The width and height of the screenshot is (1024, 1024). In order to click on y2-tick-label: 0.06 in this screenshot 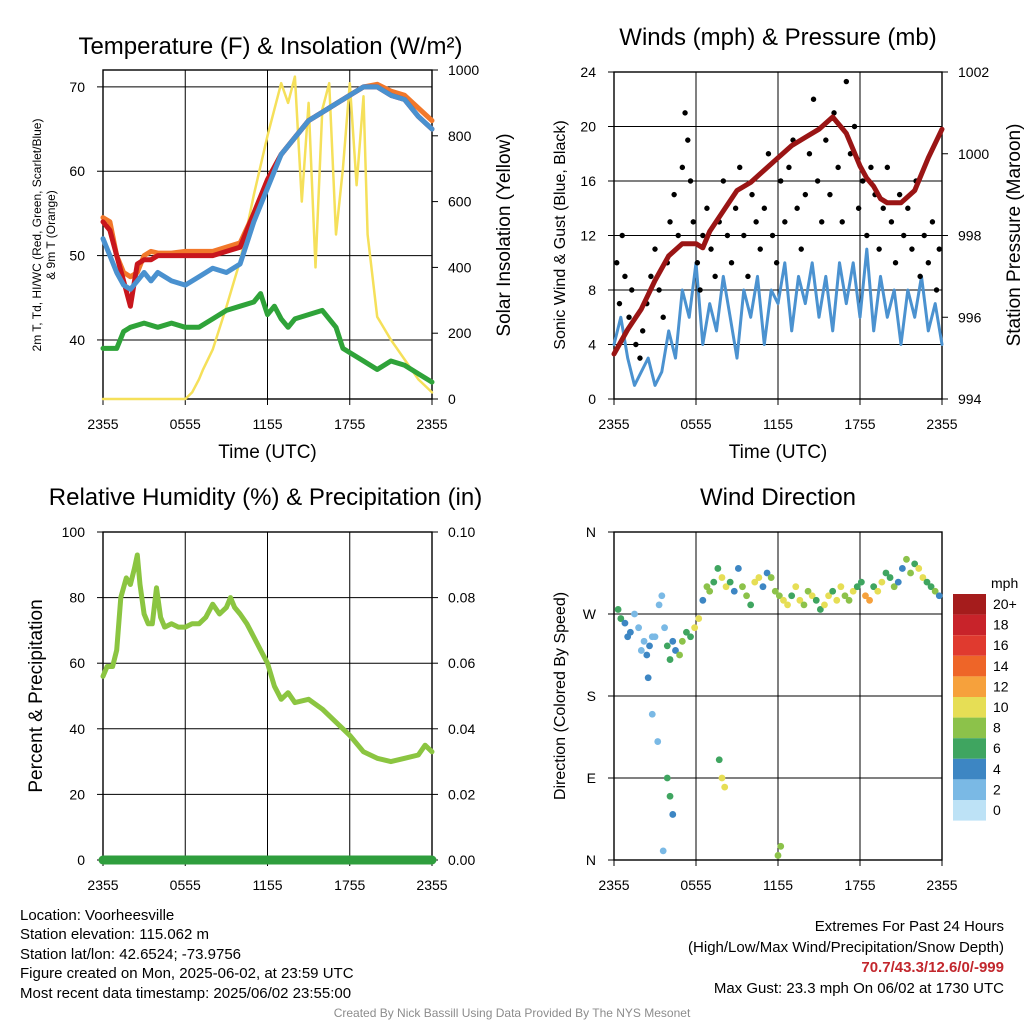, I will do `click(461, 663)`.